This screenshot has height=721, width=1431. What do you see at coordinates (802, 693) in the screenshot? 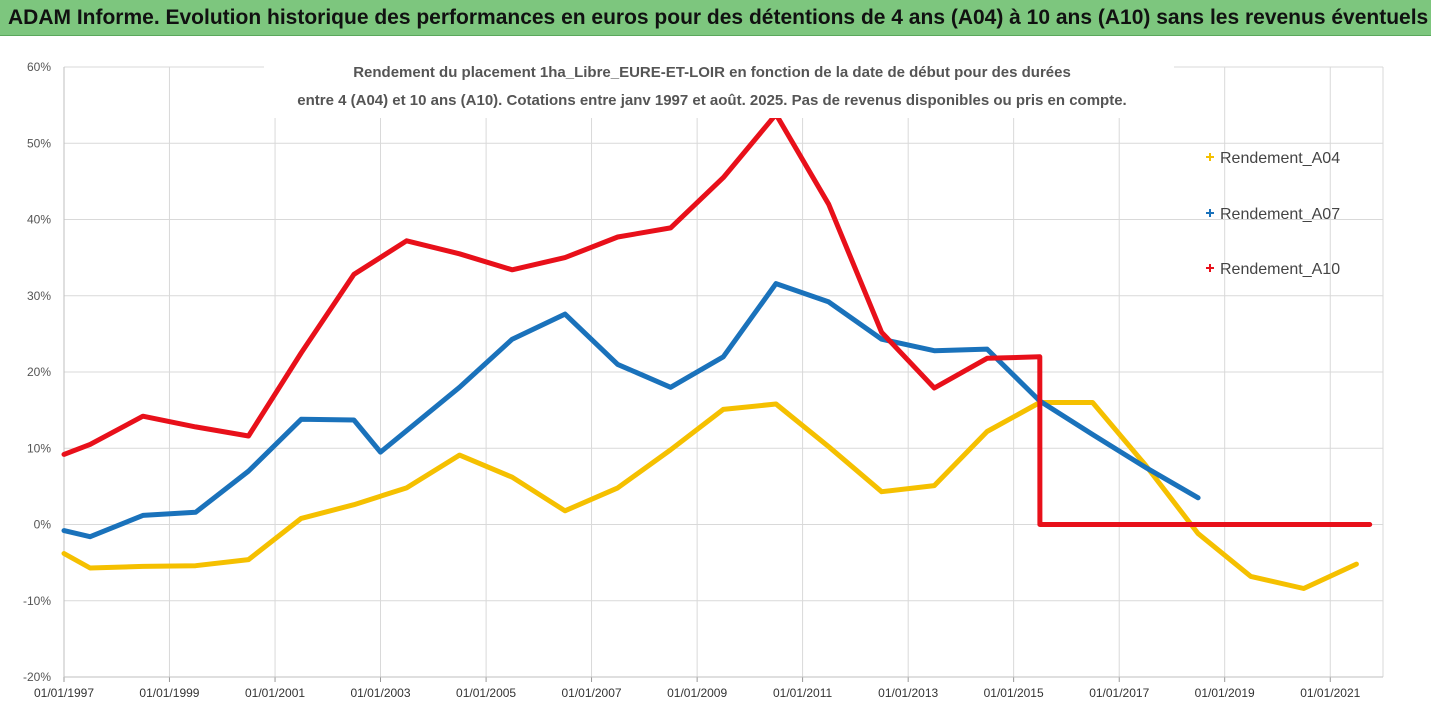
I see `x-tick-label: 01/01/2011` at bounding box center [802, 693].